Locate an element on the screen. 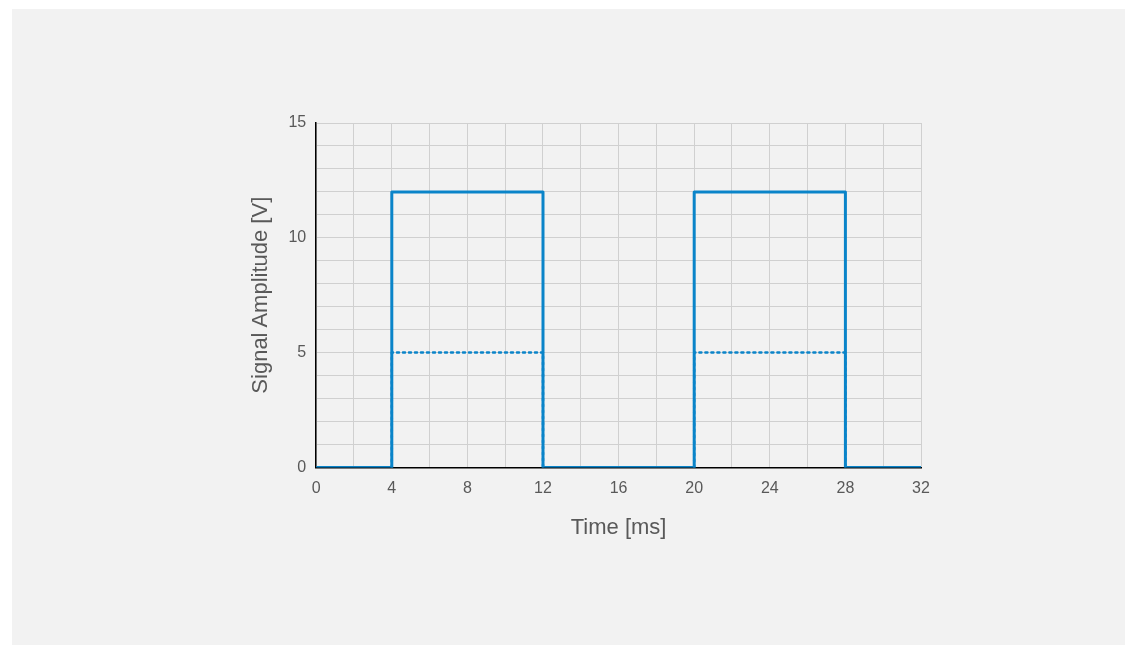  x-tick-label: 12 is located at coordinates (543, 488).